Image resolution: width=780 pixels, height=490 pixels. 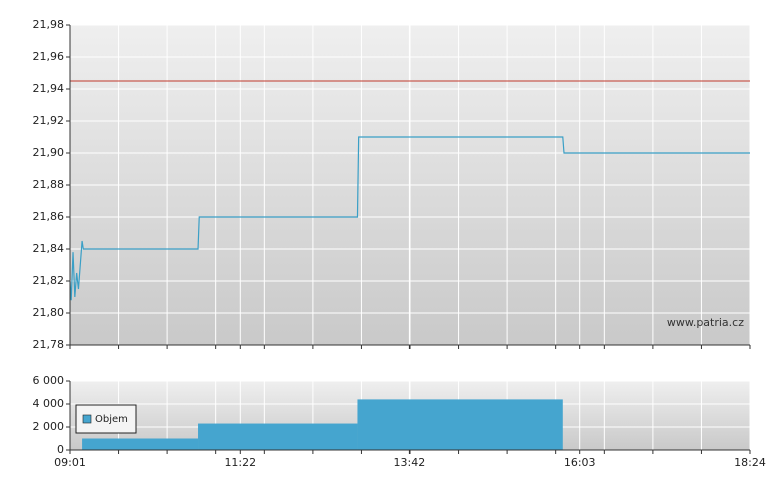 What do you see at coordinates (750, 462) in the screenshot?
I see `x-tick-label: 18:24` at bounding box center [750, 462].